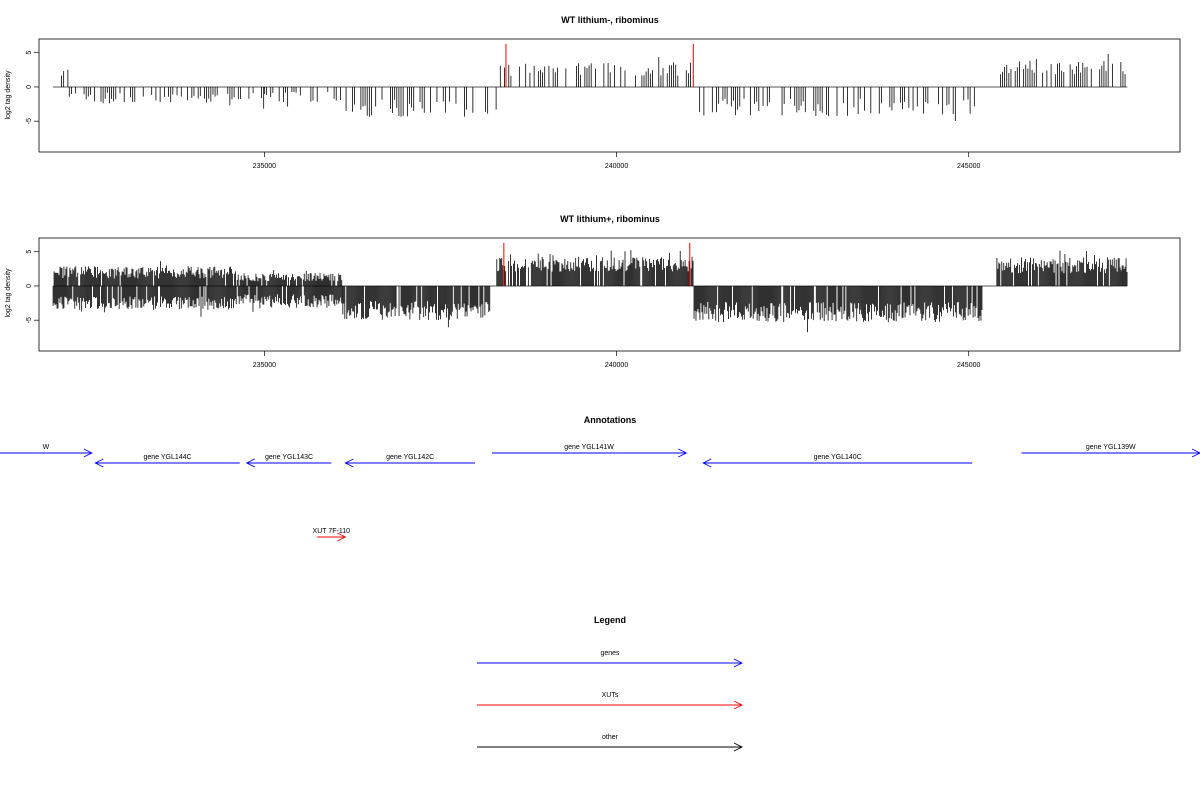 The width and height of the screenshot is (1200, 800). I want to click on feature-gene: gene YGL144C, so click(167, 461).